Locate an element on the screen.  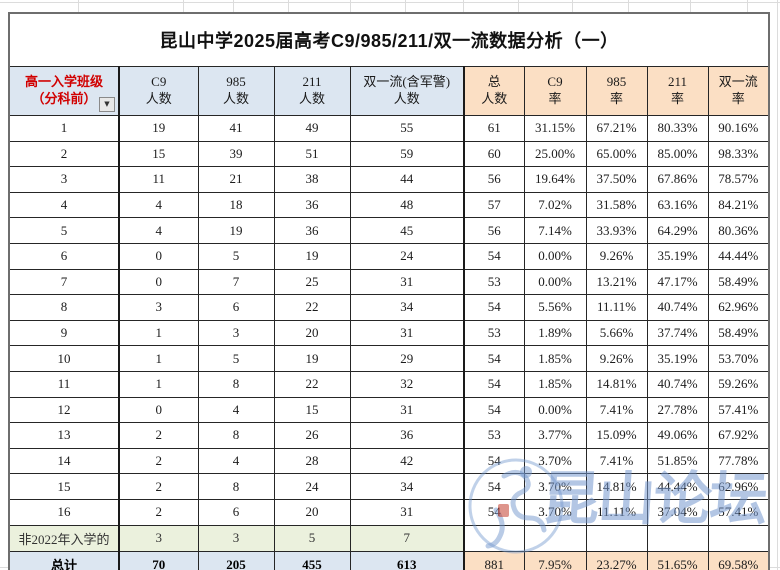
row-label-cell: 9 is located at coordinates (64, 333).